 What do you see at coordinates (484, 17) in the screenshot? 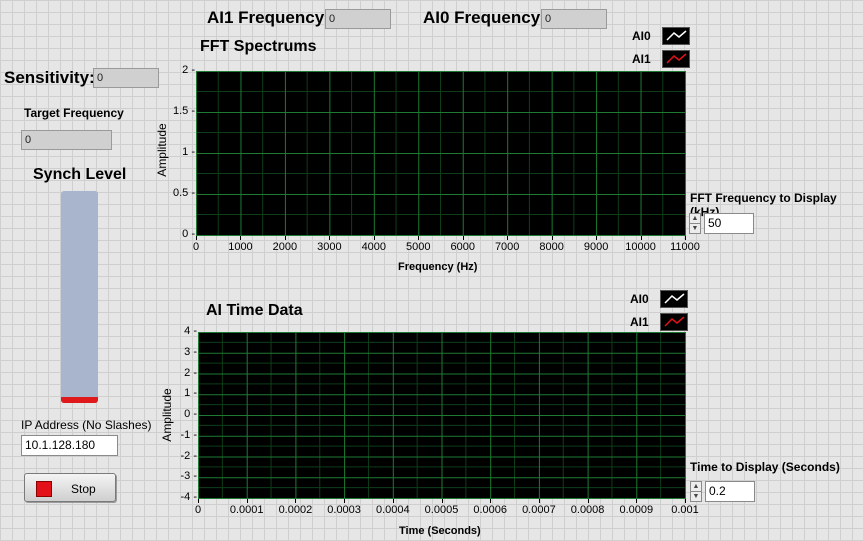
I see `ai0-frequency-label: AI0 Frequency:` at bounding box center [484, 17].